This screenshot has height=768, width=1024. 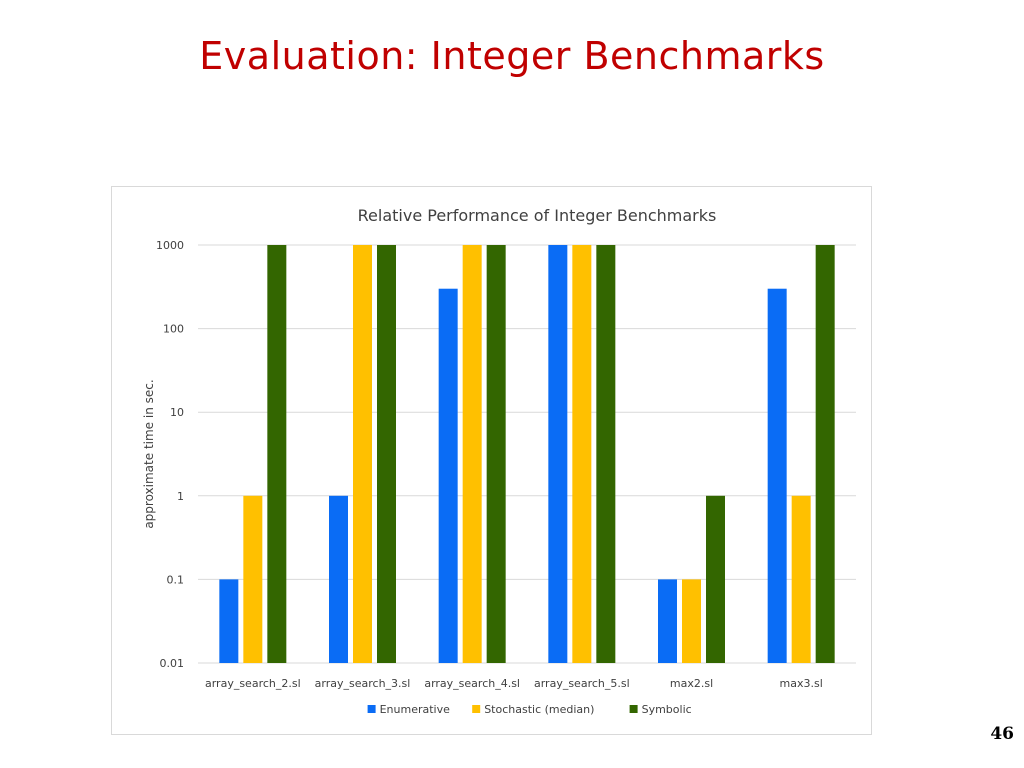 I want to click on page-number: 46, so click(x=1002, y=734).